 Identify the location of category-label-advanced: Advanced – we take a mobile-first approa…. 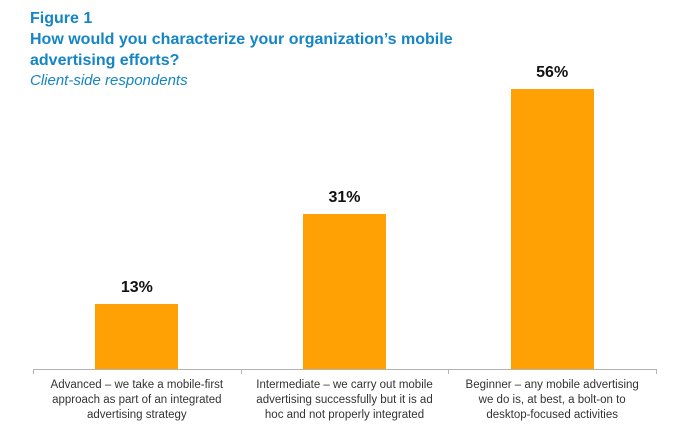
(137, 400).